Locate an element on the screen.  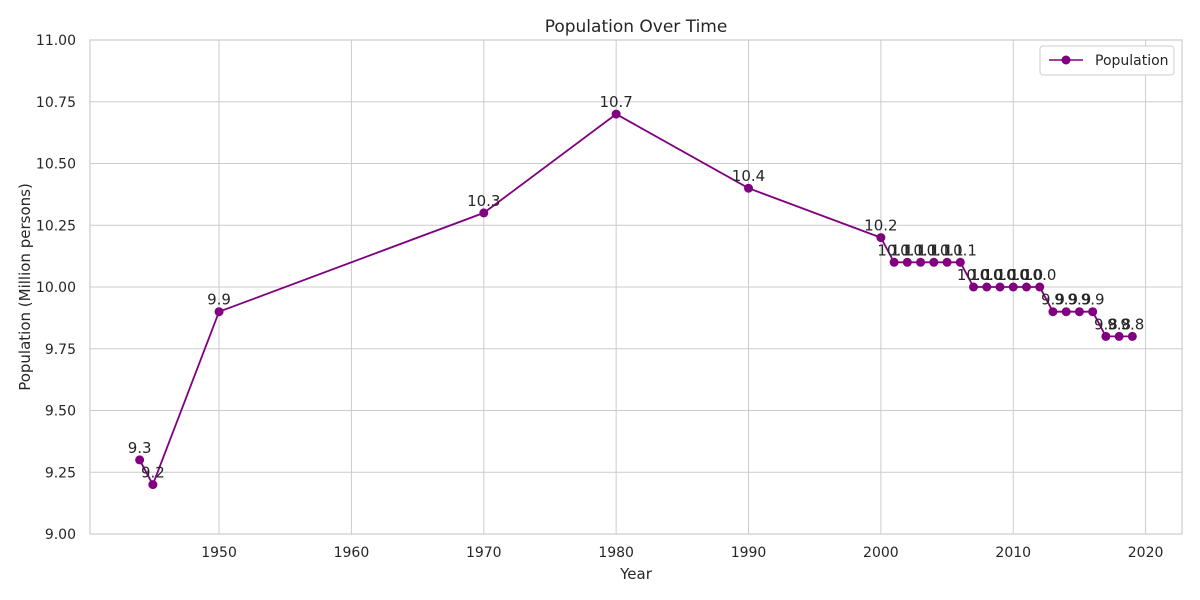
y-tick-label: 10.75 is located at coordinates (56, 103).